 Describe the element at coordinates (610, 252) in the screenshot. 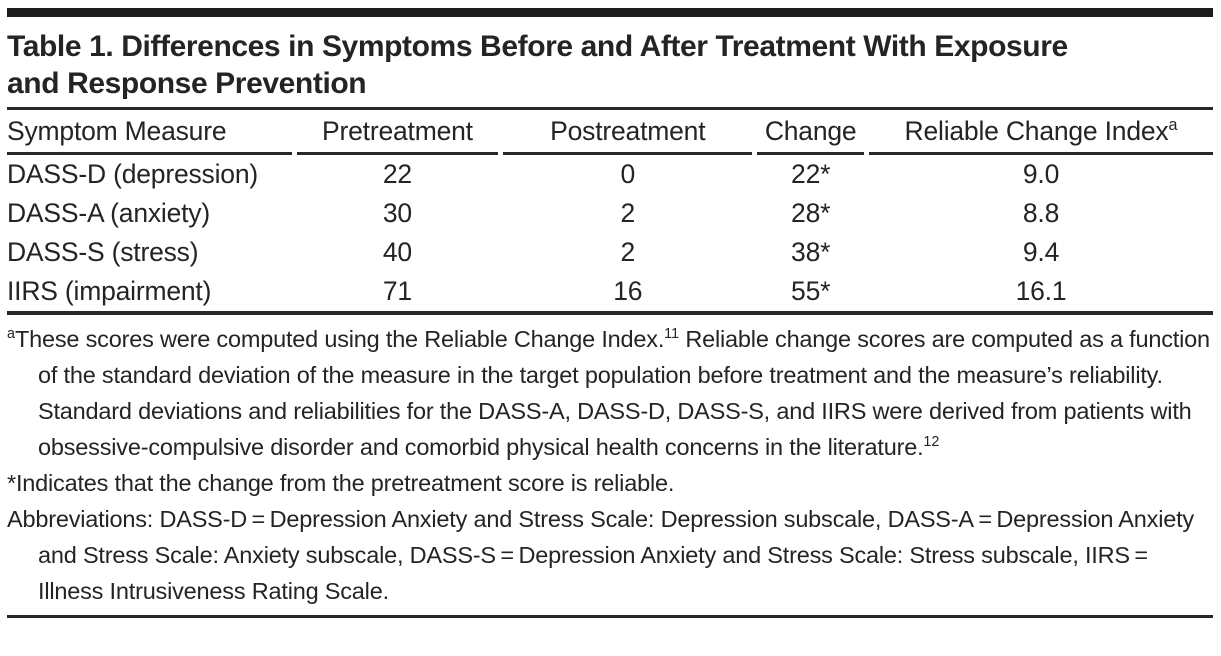

I see `table-row: DASS-S (stress) 40 2 38* 9.4` at that location.